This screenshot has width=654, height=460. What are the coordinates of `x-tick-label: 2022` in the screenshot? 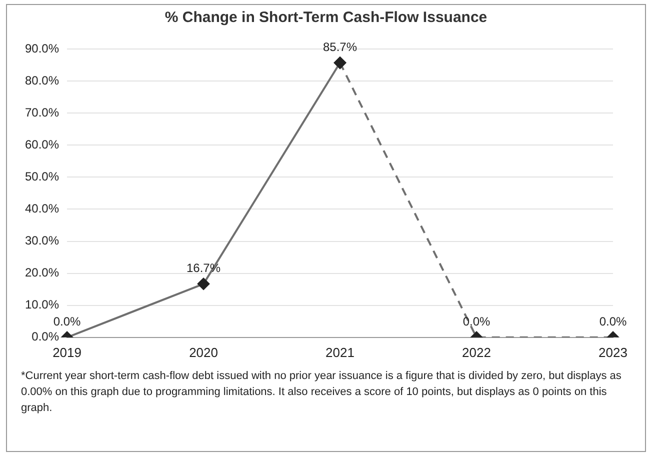 It's located at (476, 352).